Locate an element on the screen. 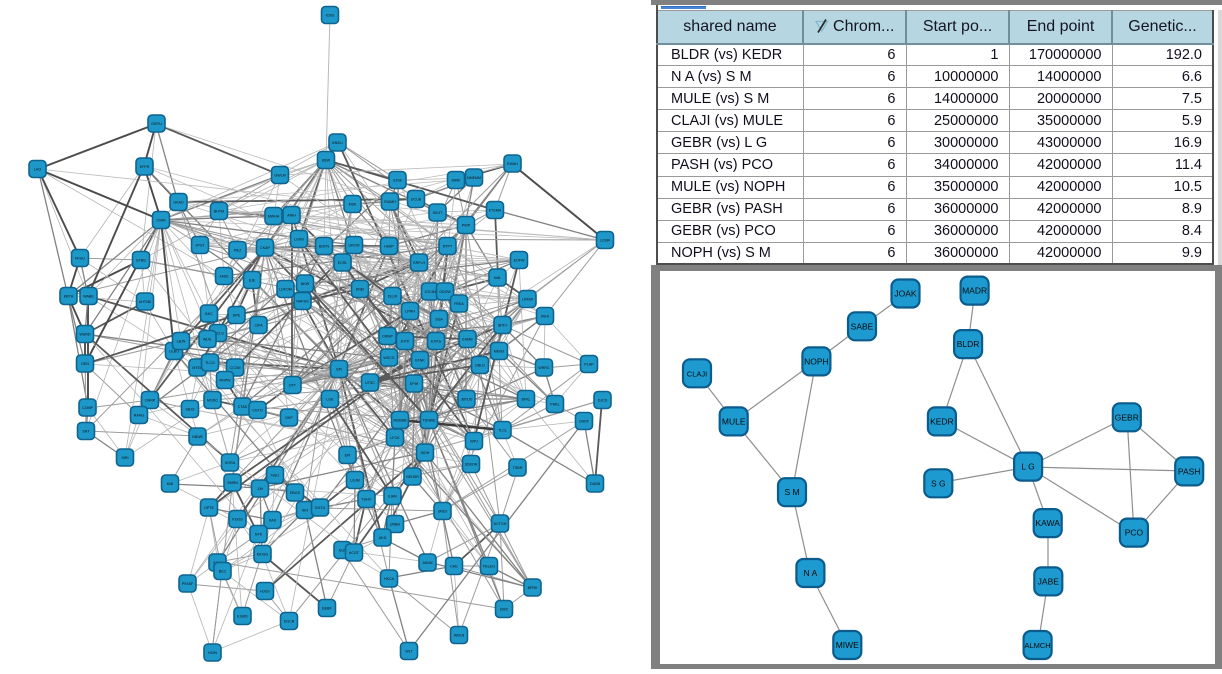 Image resolution: width=1222 pixels, height=674 pixels. svg-text: MEWJ is located at coordinates (499, 351).